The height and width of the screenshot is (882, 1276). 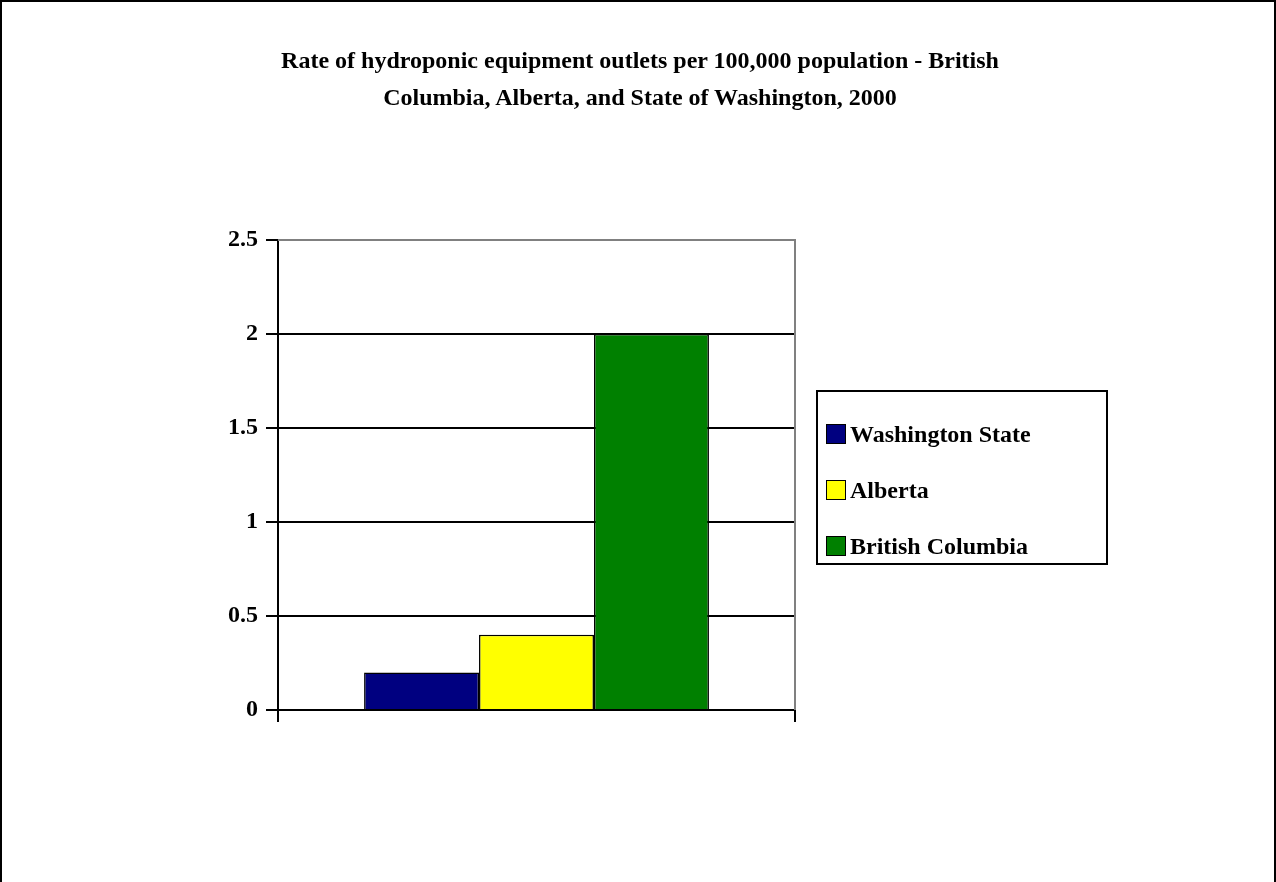 I want to click on y-tick-label: 2, so click(x=252, y=332).